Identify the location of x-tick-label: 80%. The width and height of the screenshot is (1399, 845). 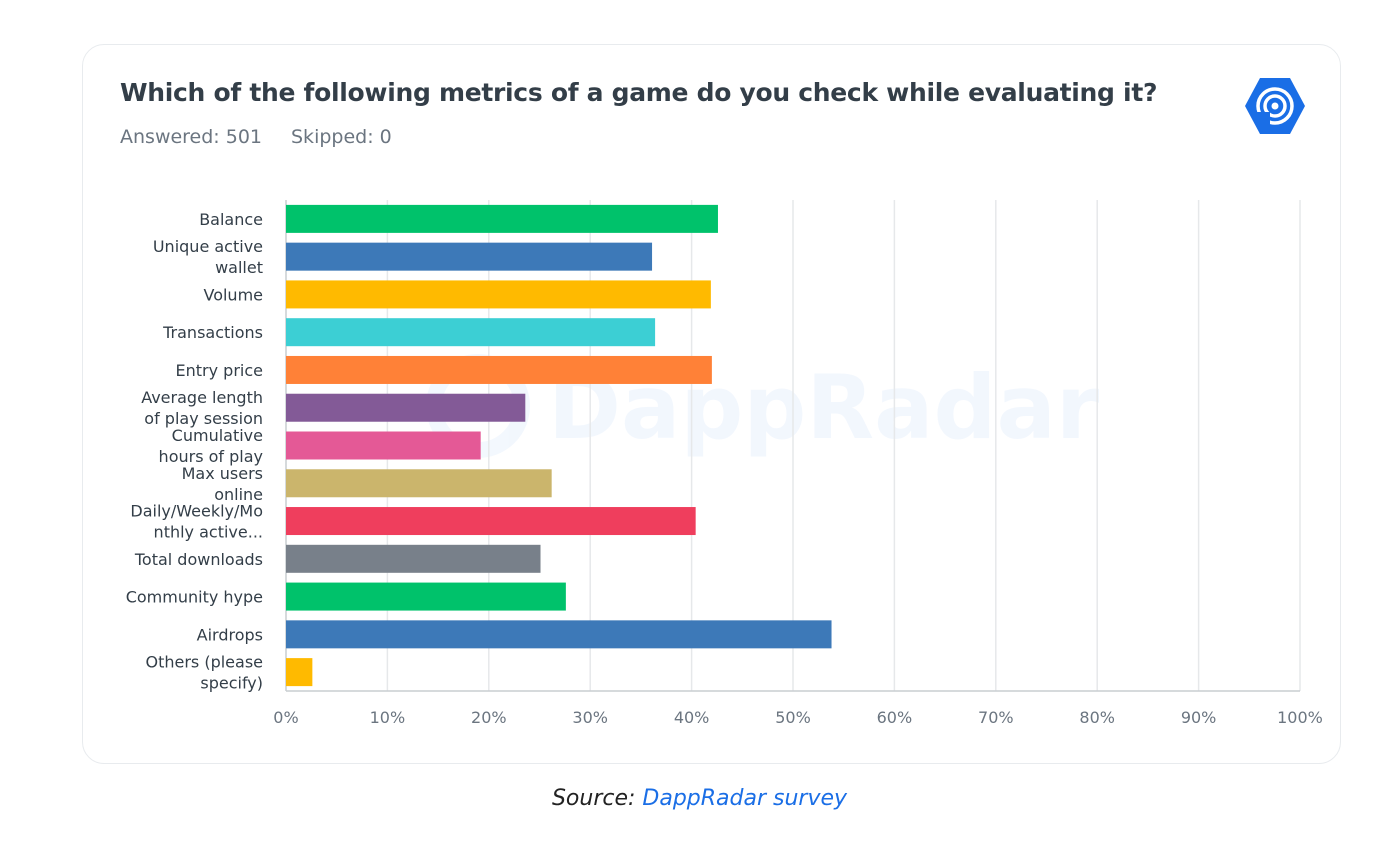
(1097, 717).